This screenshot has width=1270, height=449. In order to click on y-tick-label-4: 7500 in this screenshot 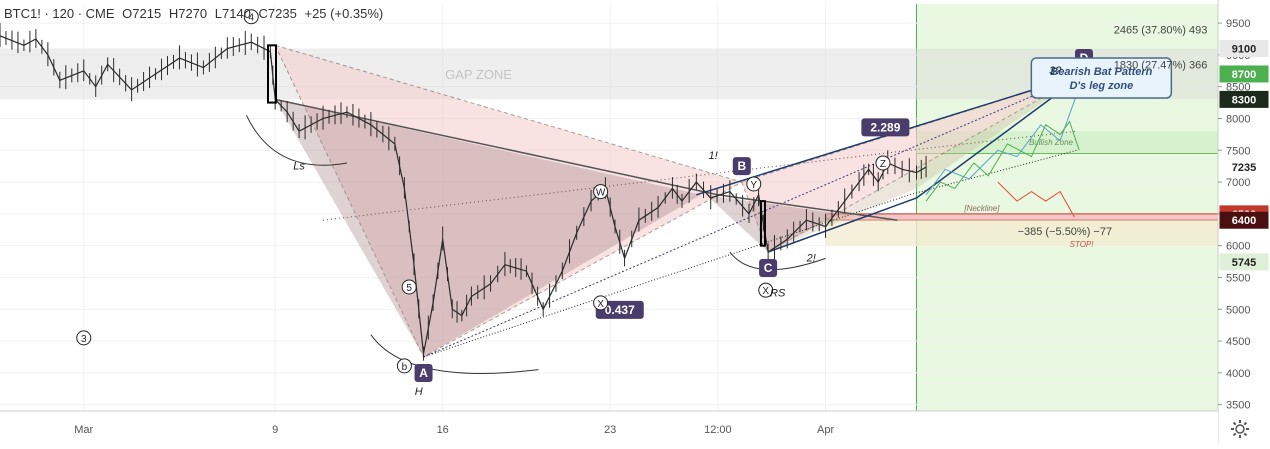, I will do `click(1238, 151)`.